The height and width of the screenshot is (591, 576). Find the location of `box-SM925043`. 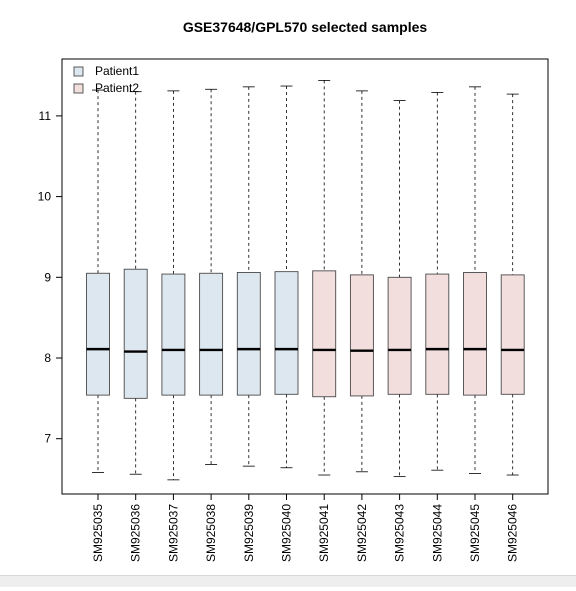

box-SM925043 is located at coordinates (399, 289).